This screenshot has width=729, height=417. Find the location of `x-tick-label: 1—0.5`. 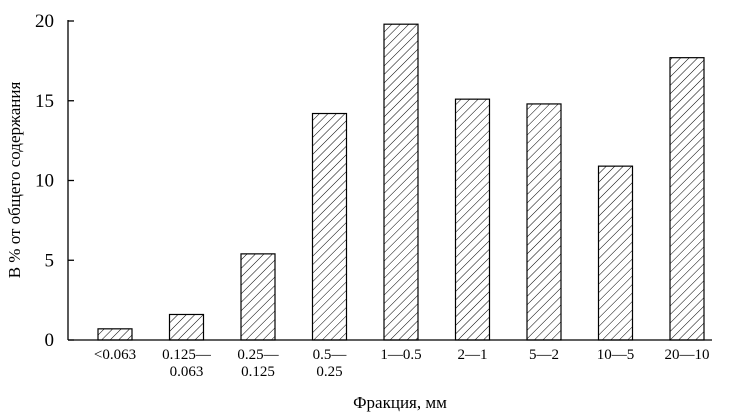

x-tick-label: 1—0.5 is located at coordinates (400, 355).